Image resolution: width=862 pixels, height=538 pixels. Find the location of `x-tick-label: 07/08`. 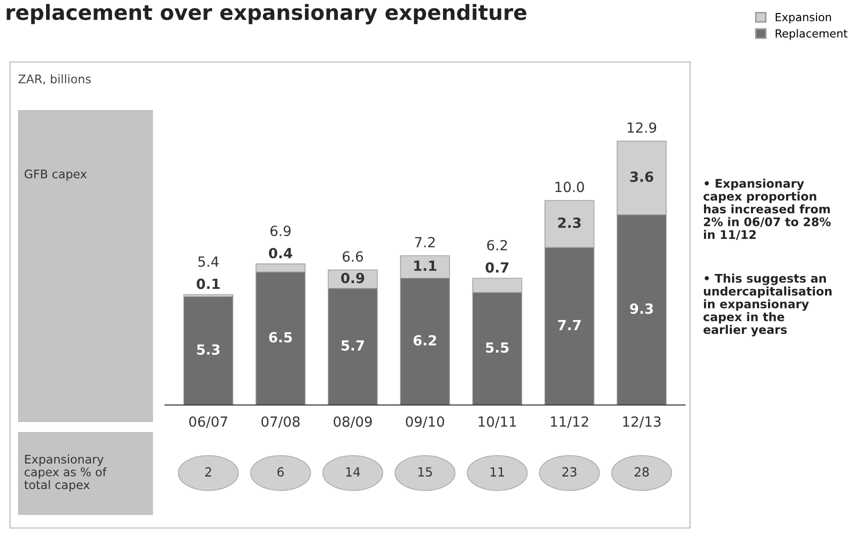

x-tick-label: 07/08 is located at coordinates (280, 422).